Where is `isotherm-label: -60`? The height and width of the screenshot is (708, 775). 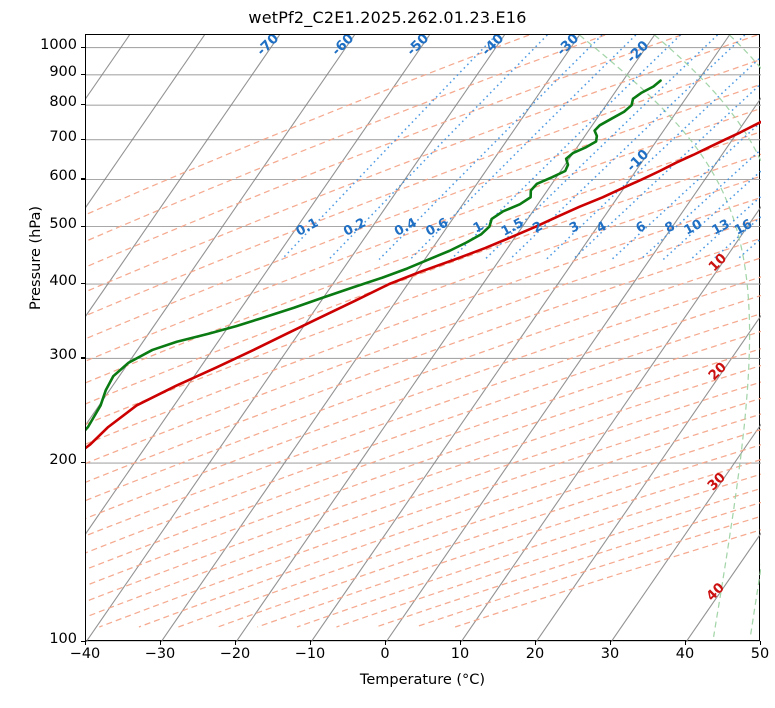
isotherm-label: -60 is located at coordinates (343, 47).